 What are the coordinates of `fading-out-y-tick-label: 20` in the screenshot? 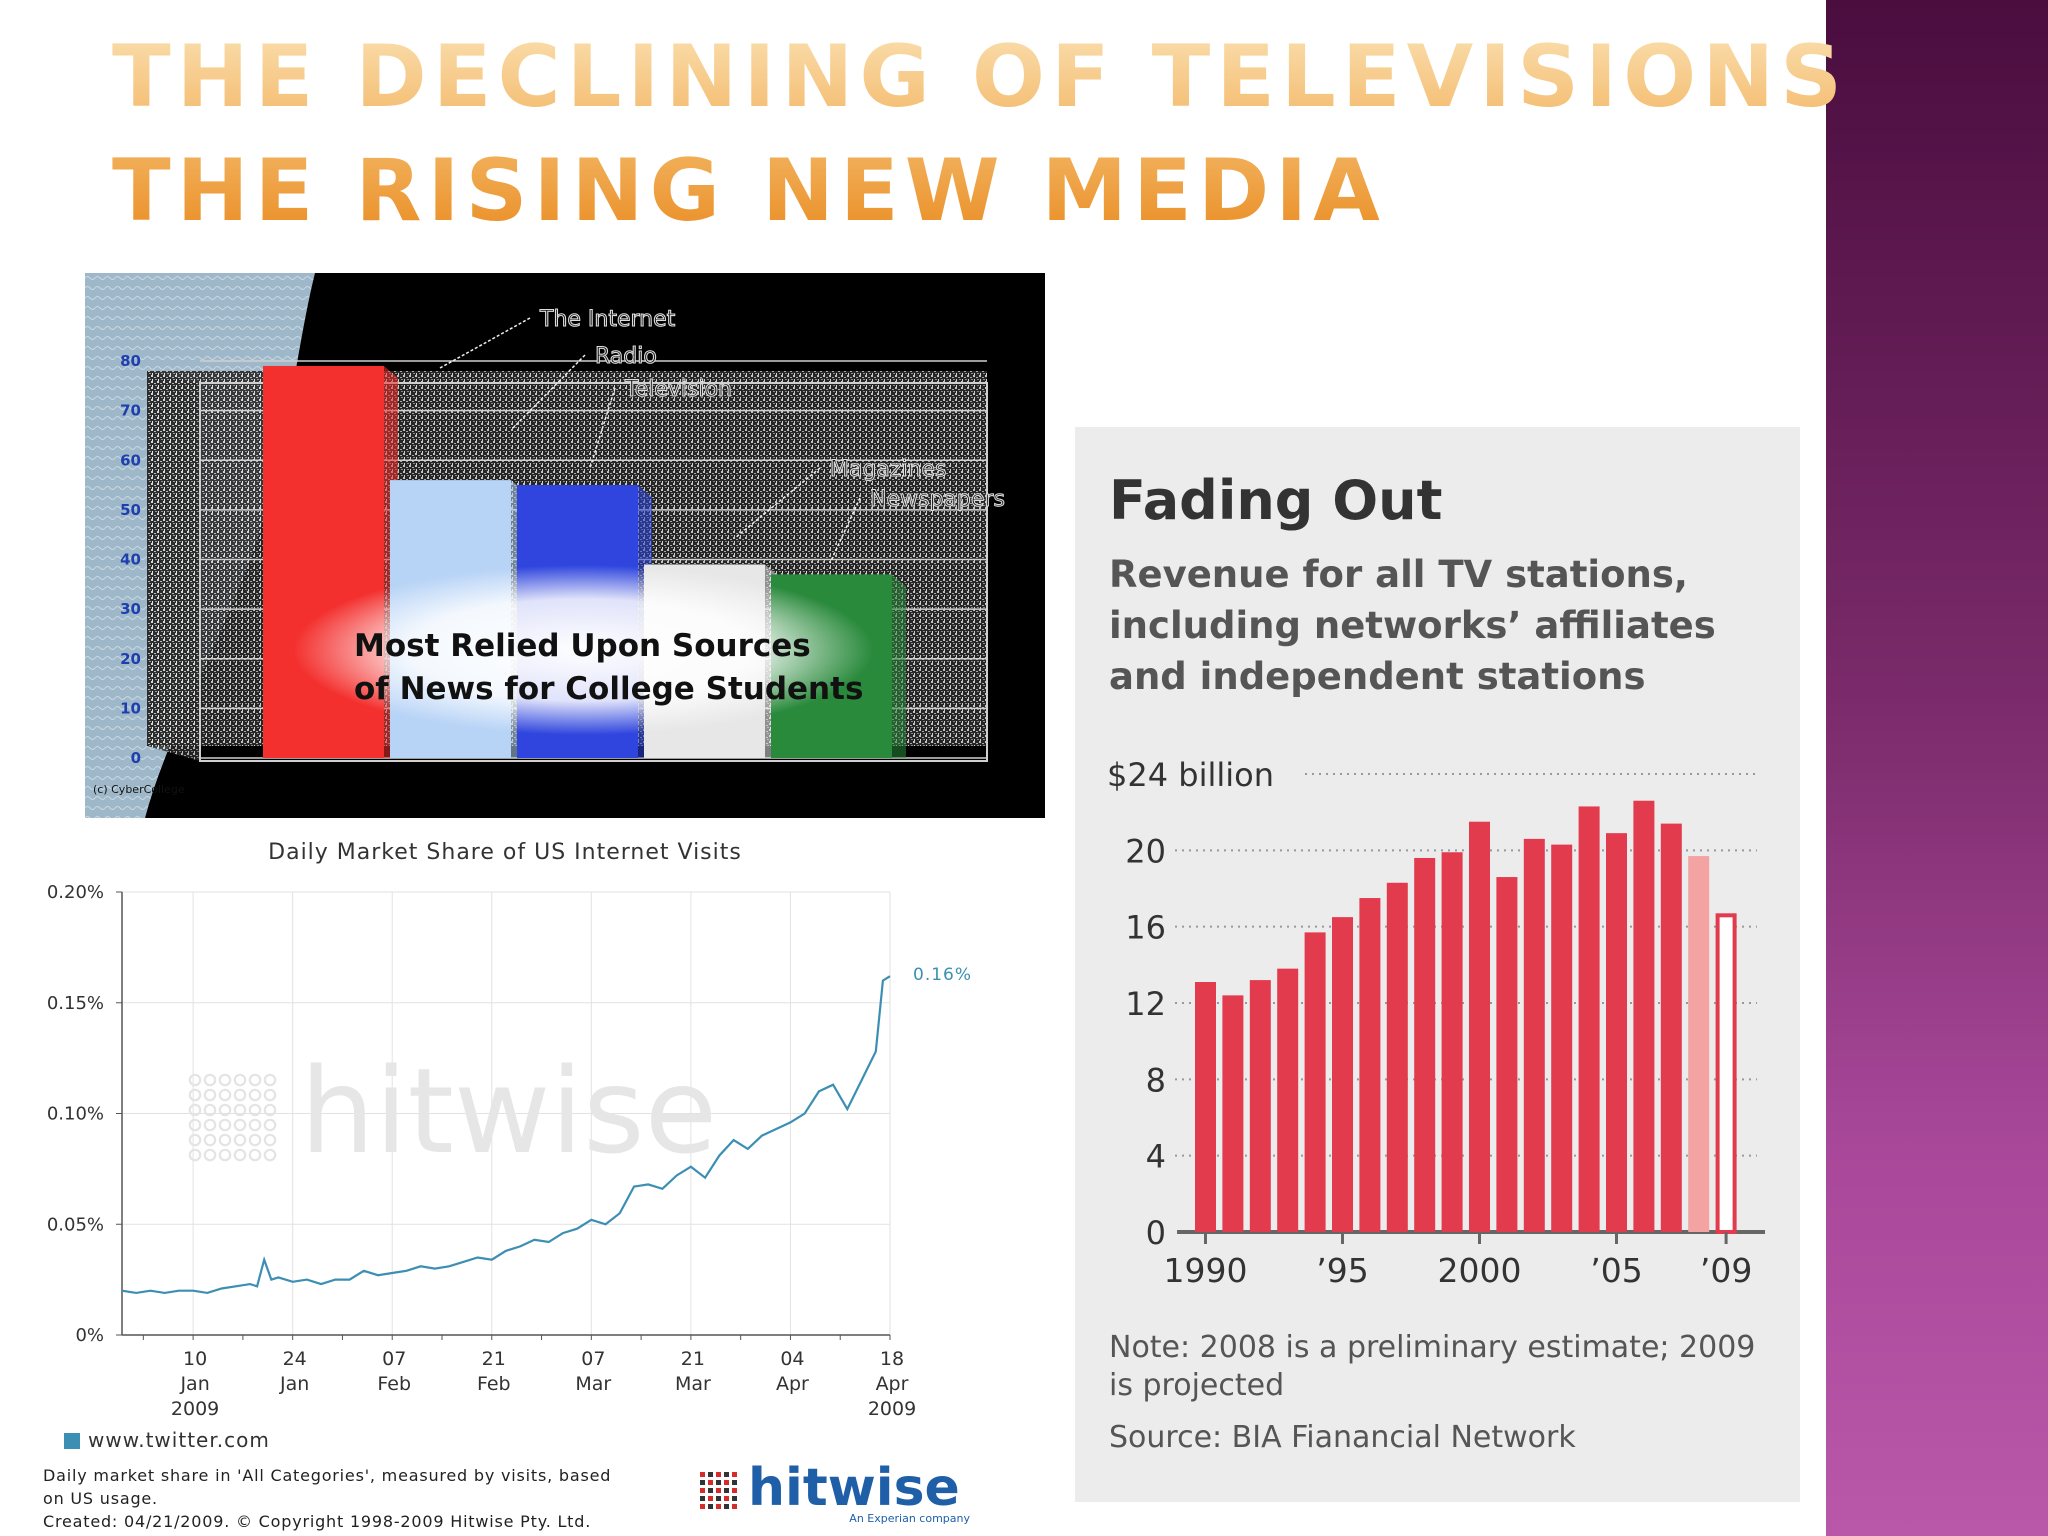 It's located at (1145, 851).